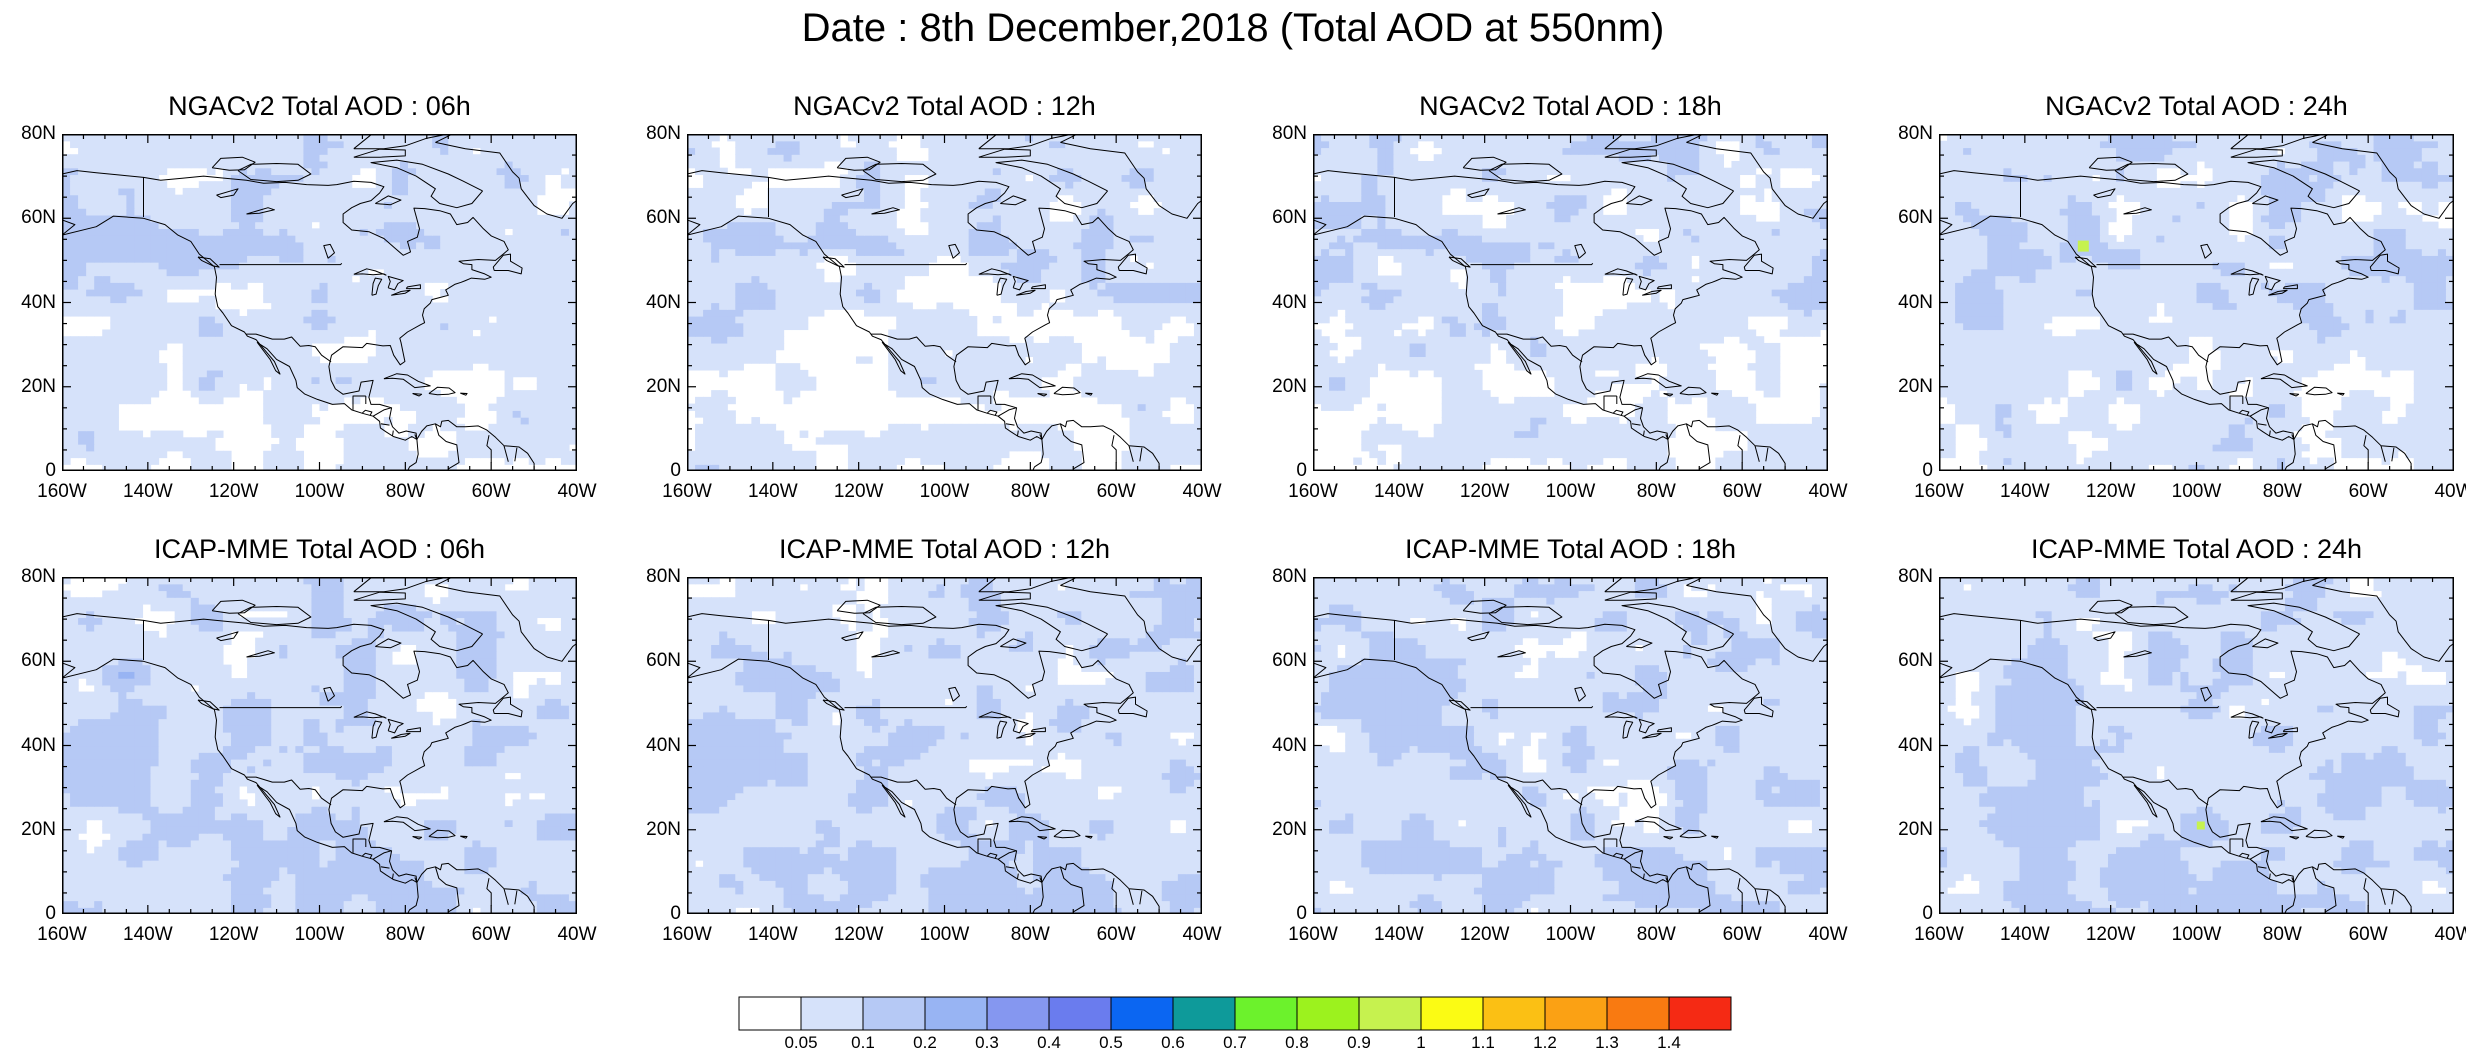  I want to click on colorbar-label: 1, so click(1421, 1043).